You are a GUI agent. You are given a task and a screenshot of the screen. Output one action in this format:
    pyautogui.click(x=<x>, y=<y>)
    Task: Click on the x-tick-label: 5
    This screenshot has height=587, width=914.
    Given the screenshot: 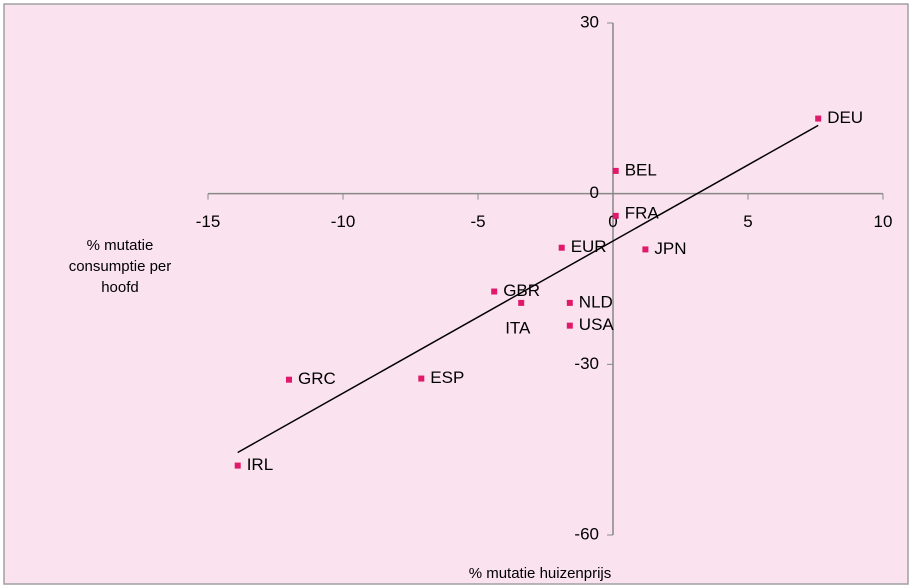 What is the action you would take?
    pyautogui.click(x=747, y=221)
    